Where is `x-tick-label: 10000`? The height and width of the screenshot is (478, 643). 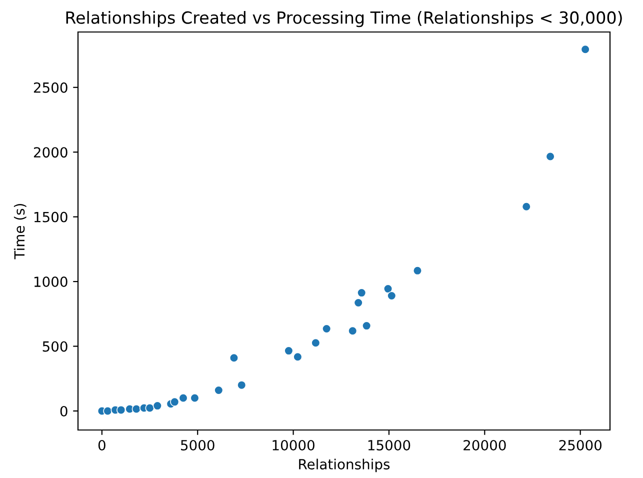 x-tick-label: 10000 is located at coordinates (293, 445).